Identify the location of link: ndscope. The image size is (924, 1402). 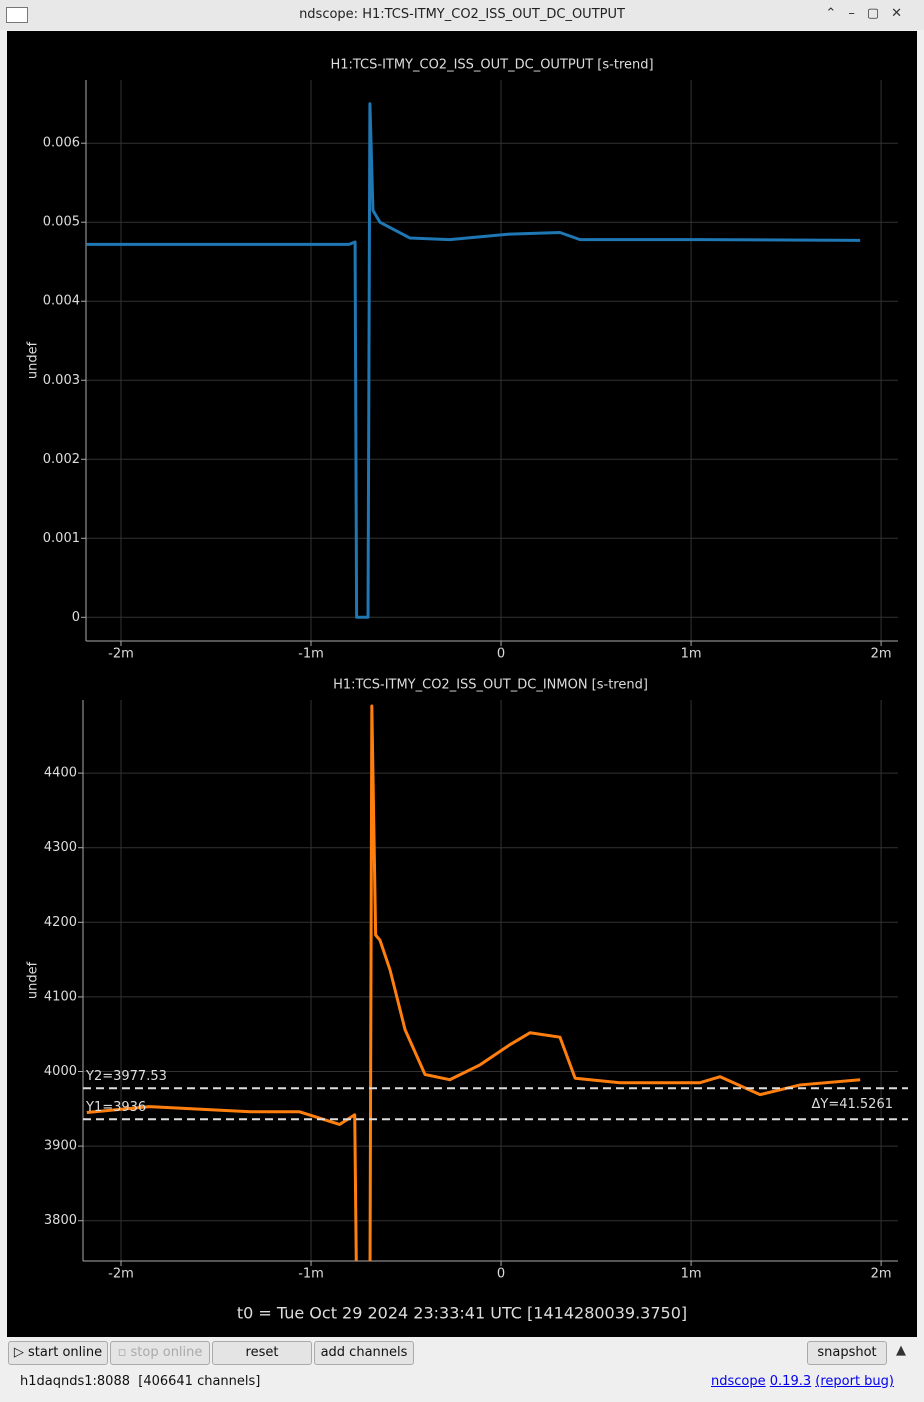
(738, 1381).